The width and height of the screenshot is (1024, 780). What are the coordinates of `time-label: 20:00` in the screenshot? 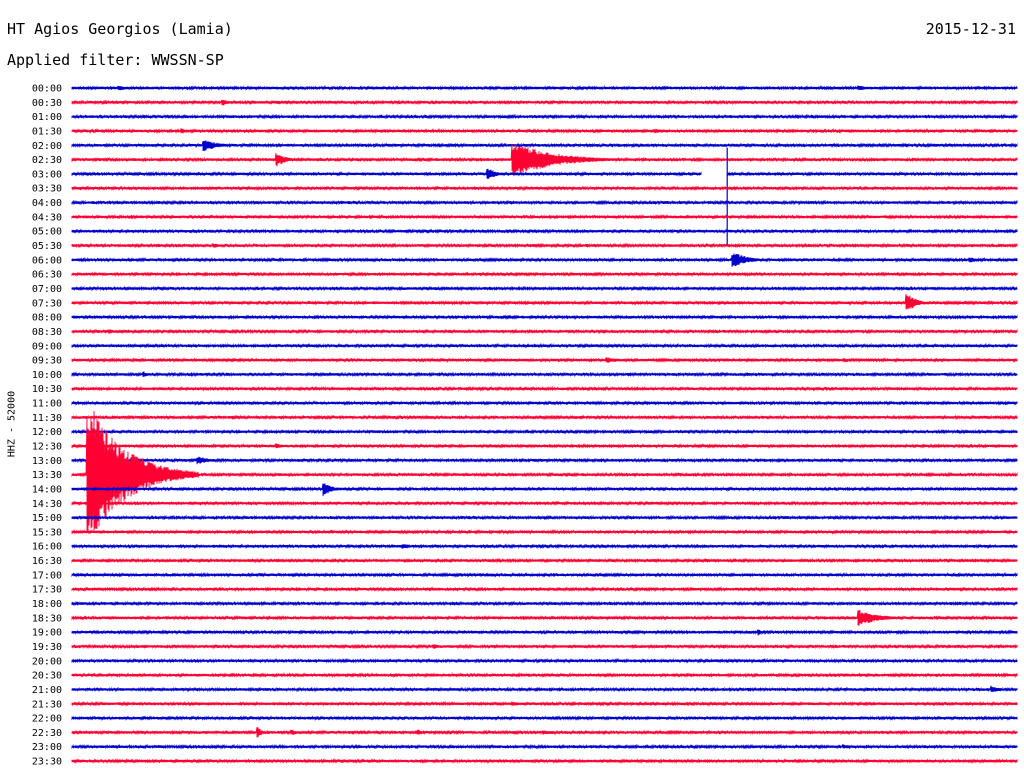 It's located at (47, 661).